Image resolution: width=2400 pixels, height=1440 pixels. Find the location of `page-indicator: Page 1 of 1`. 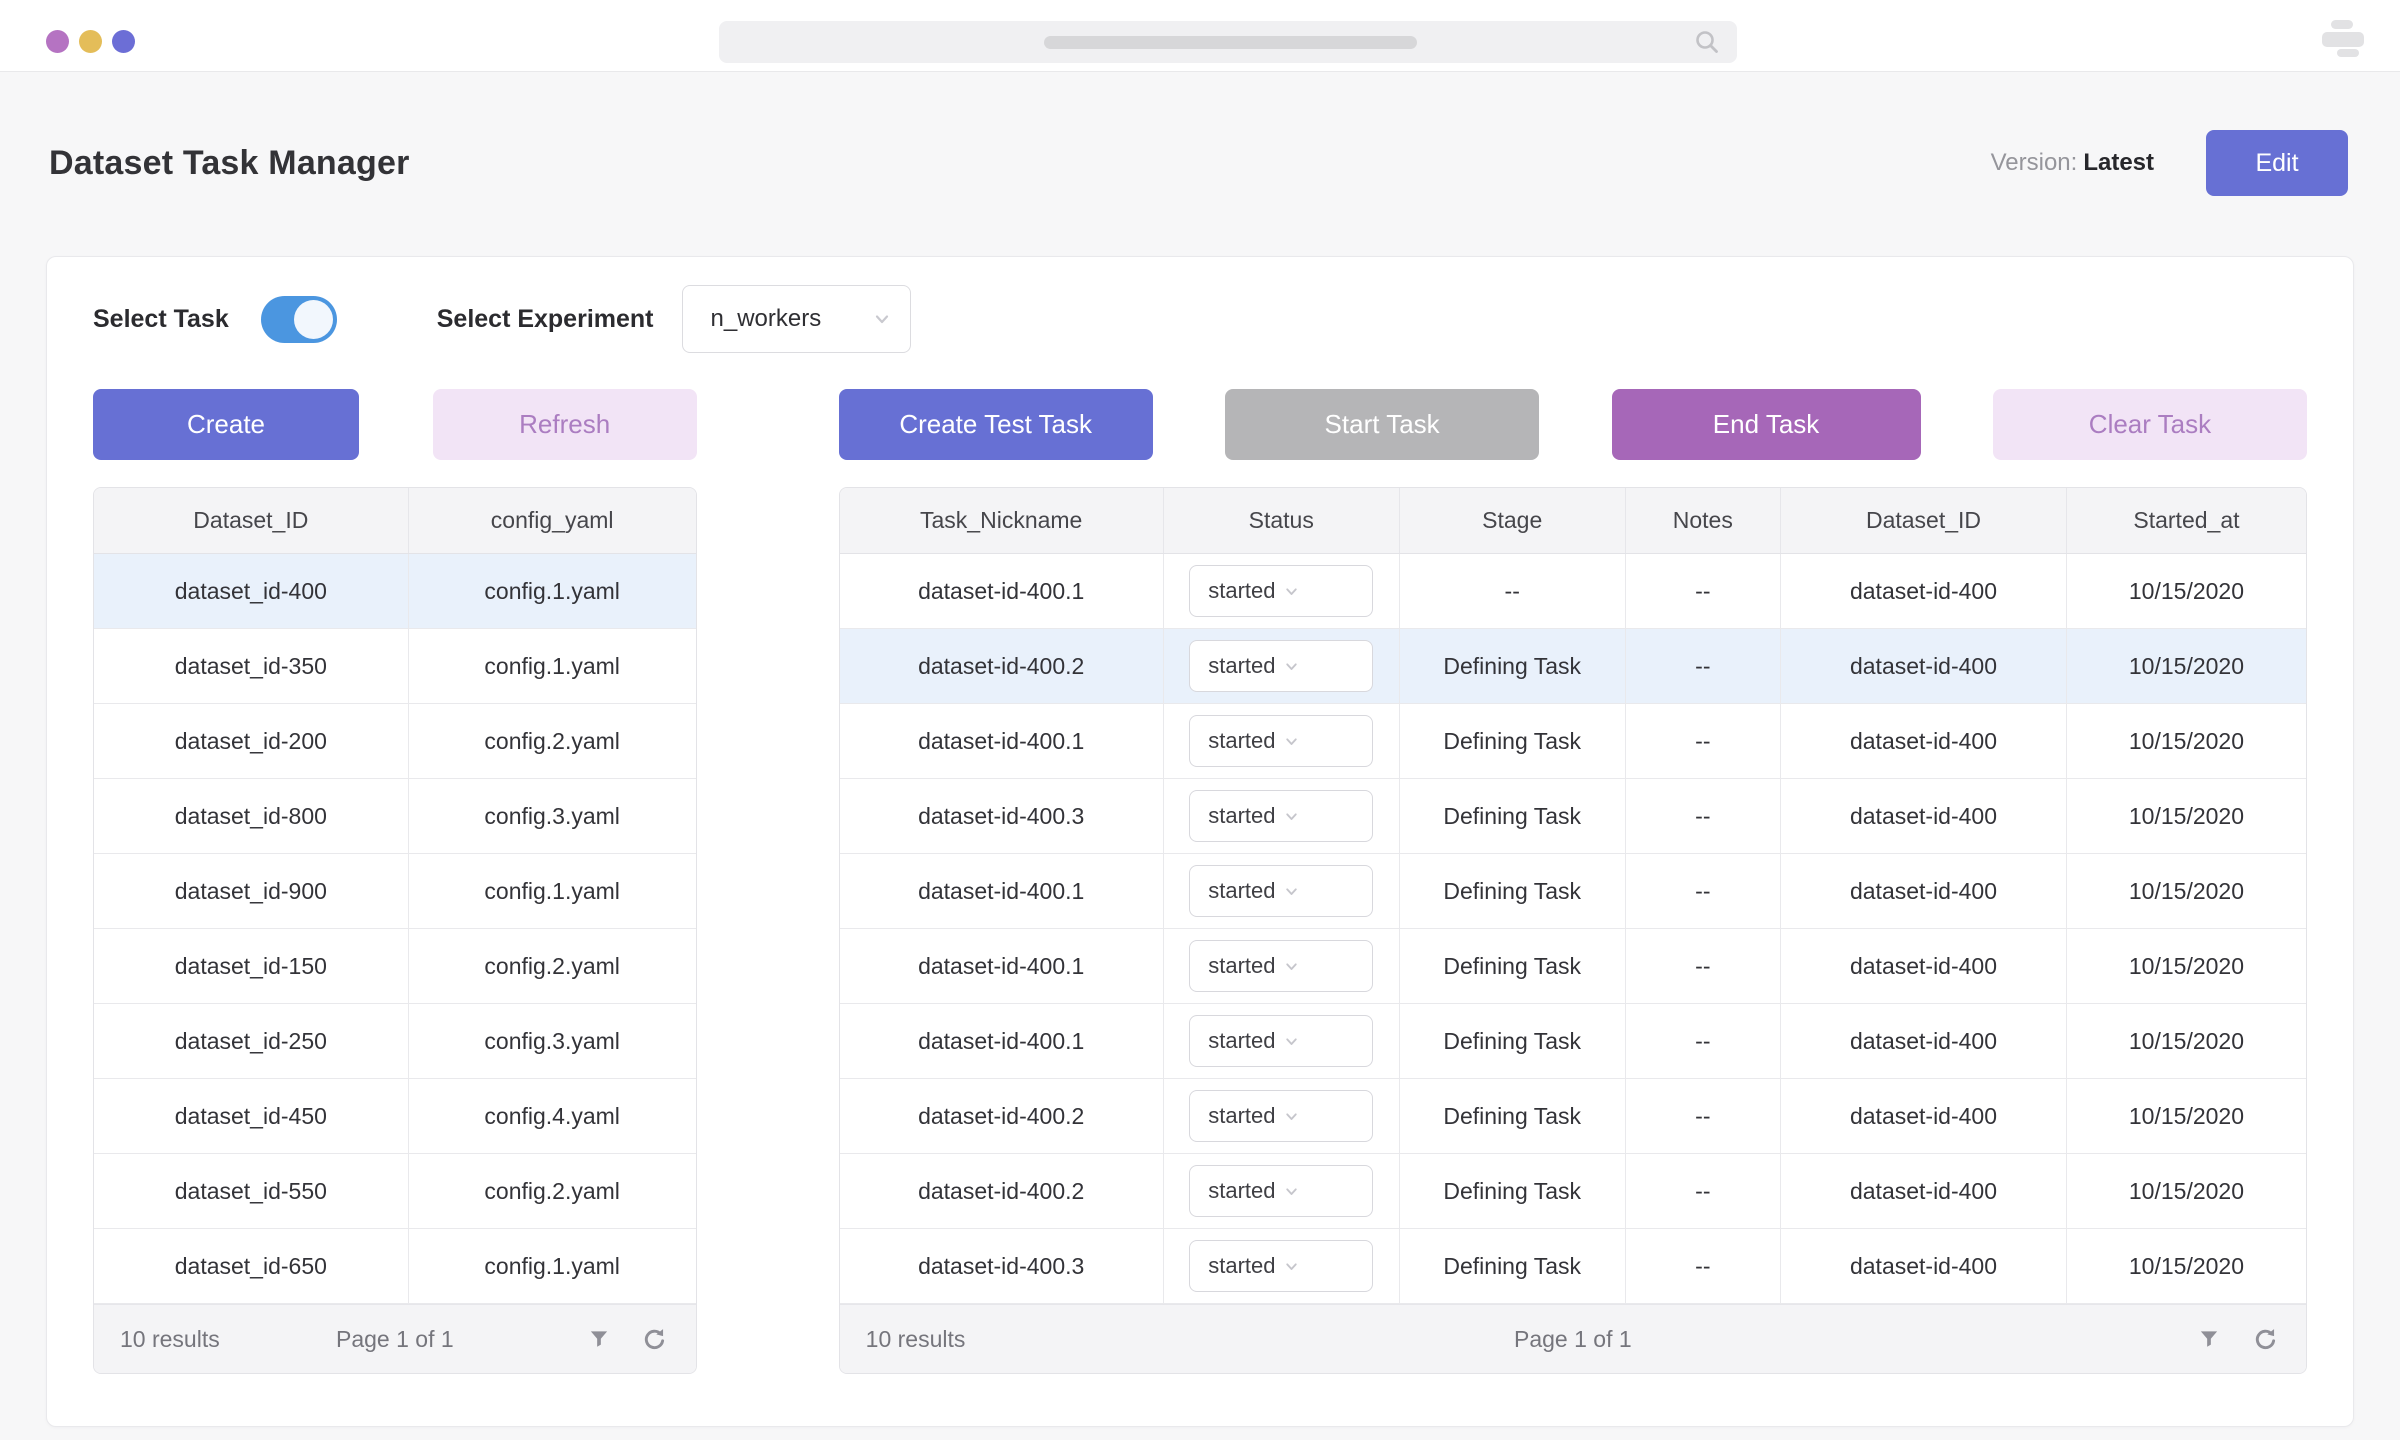

page-indicator: Page 1 of 1 is located at coordinates (1573, 1338).